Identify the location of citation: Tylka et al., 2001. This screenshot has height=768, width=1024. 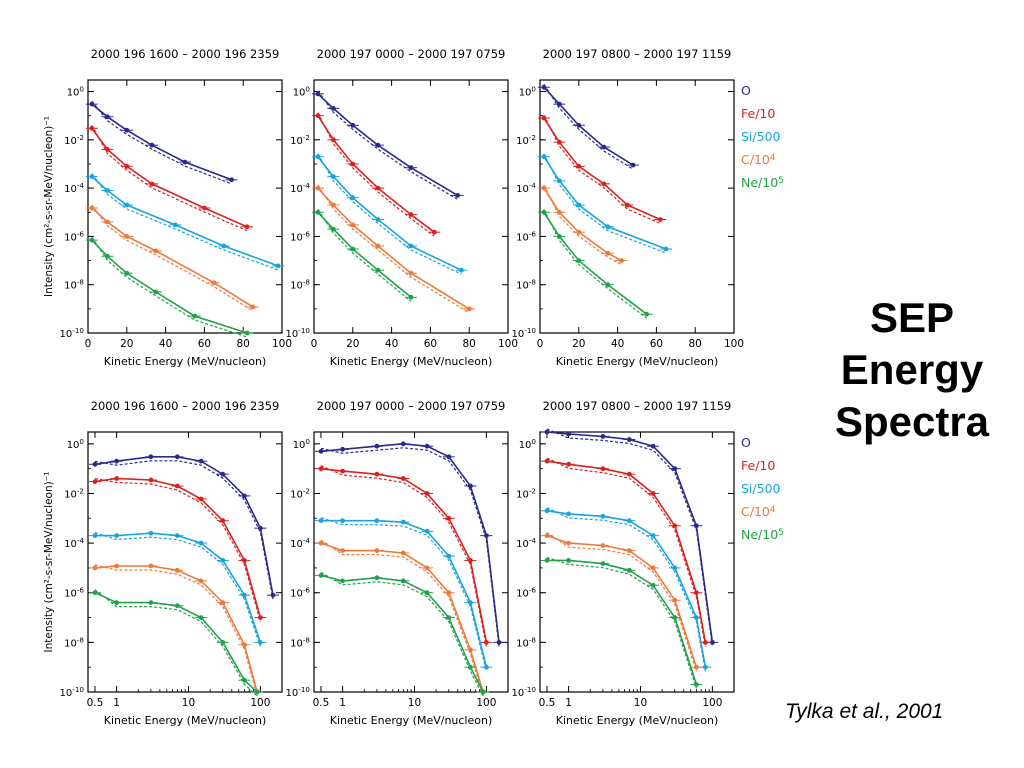
(864, 711).